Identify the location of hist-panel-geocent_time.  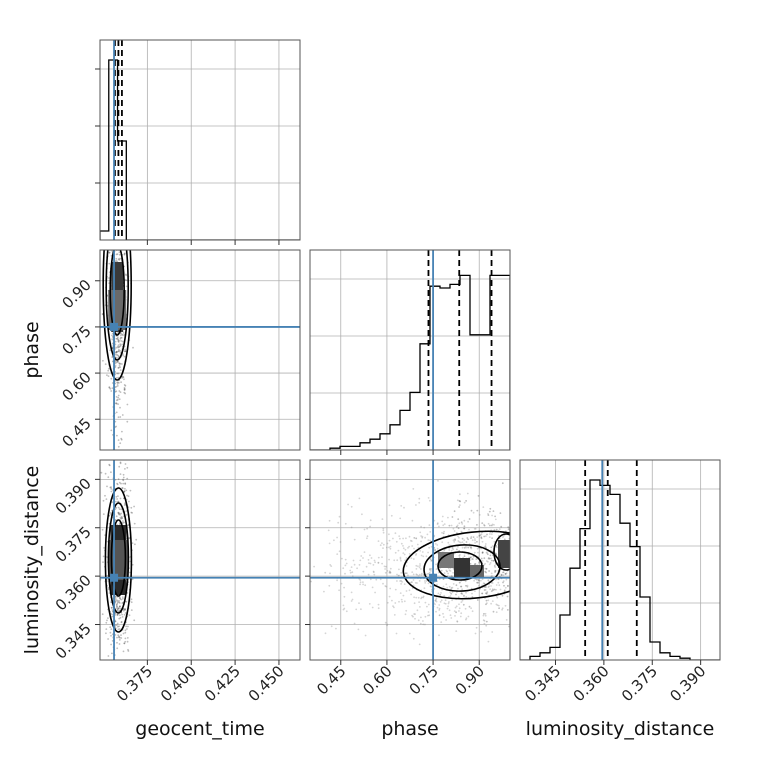
(200, 140).